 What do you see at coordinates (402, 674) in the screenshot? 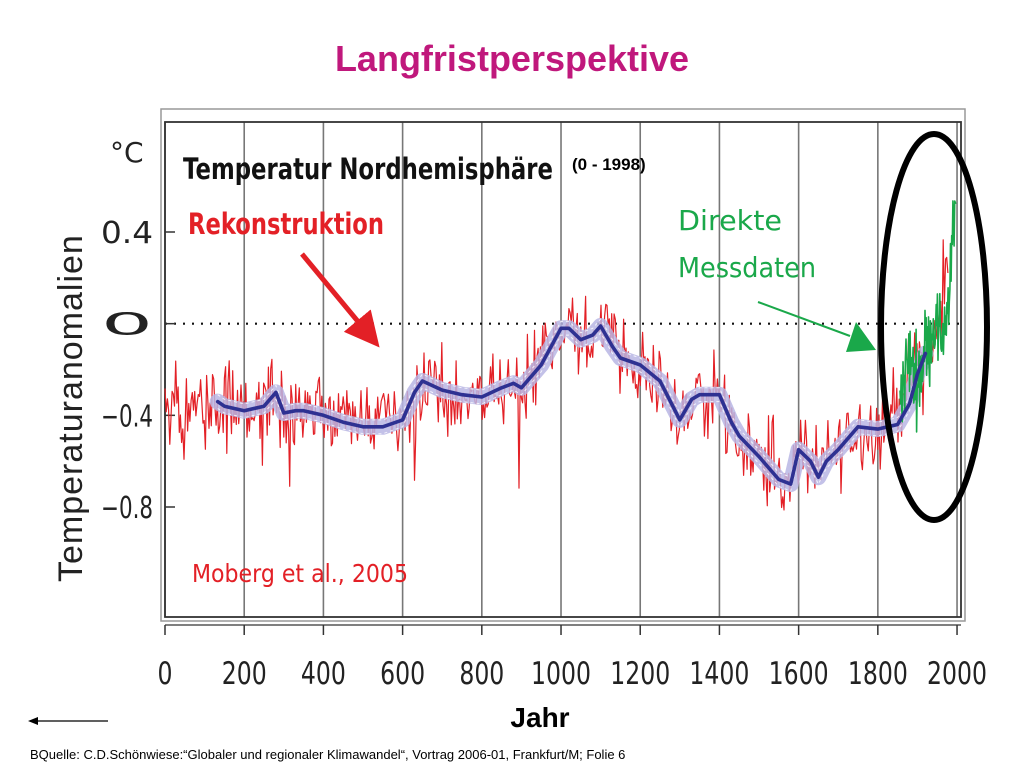
I see `x-tick-label: 600` at bounding box center [402, 674].